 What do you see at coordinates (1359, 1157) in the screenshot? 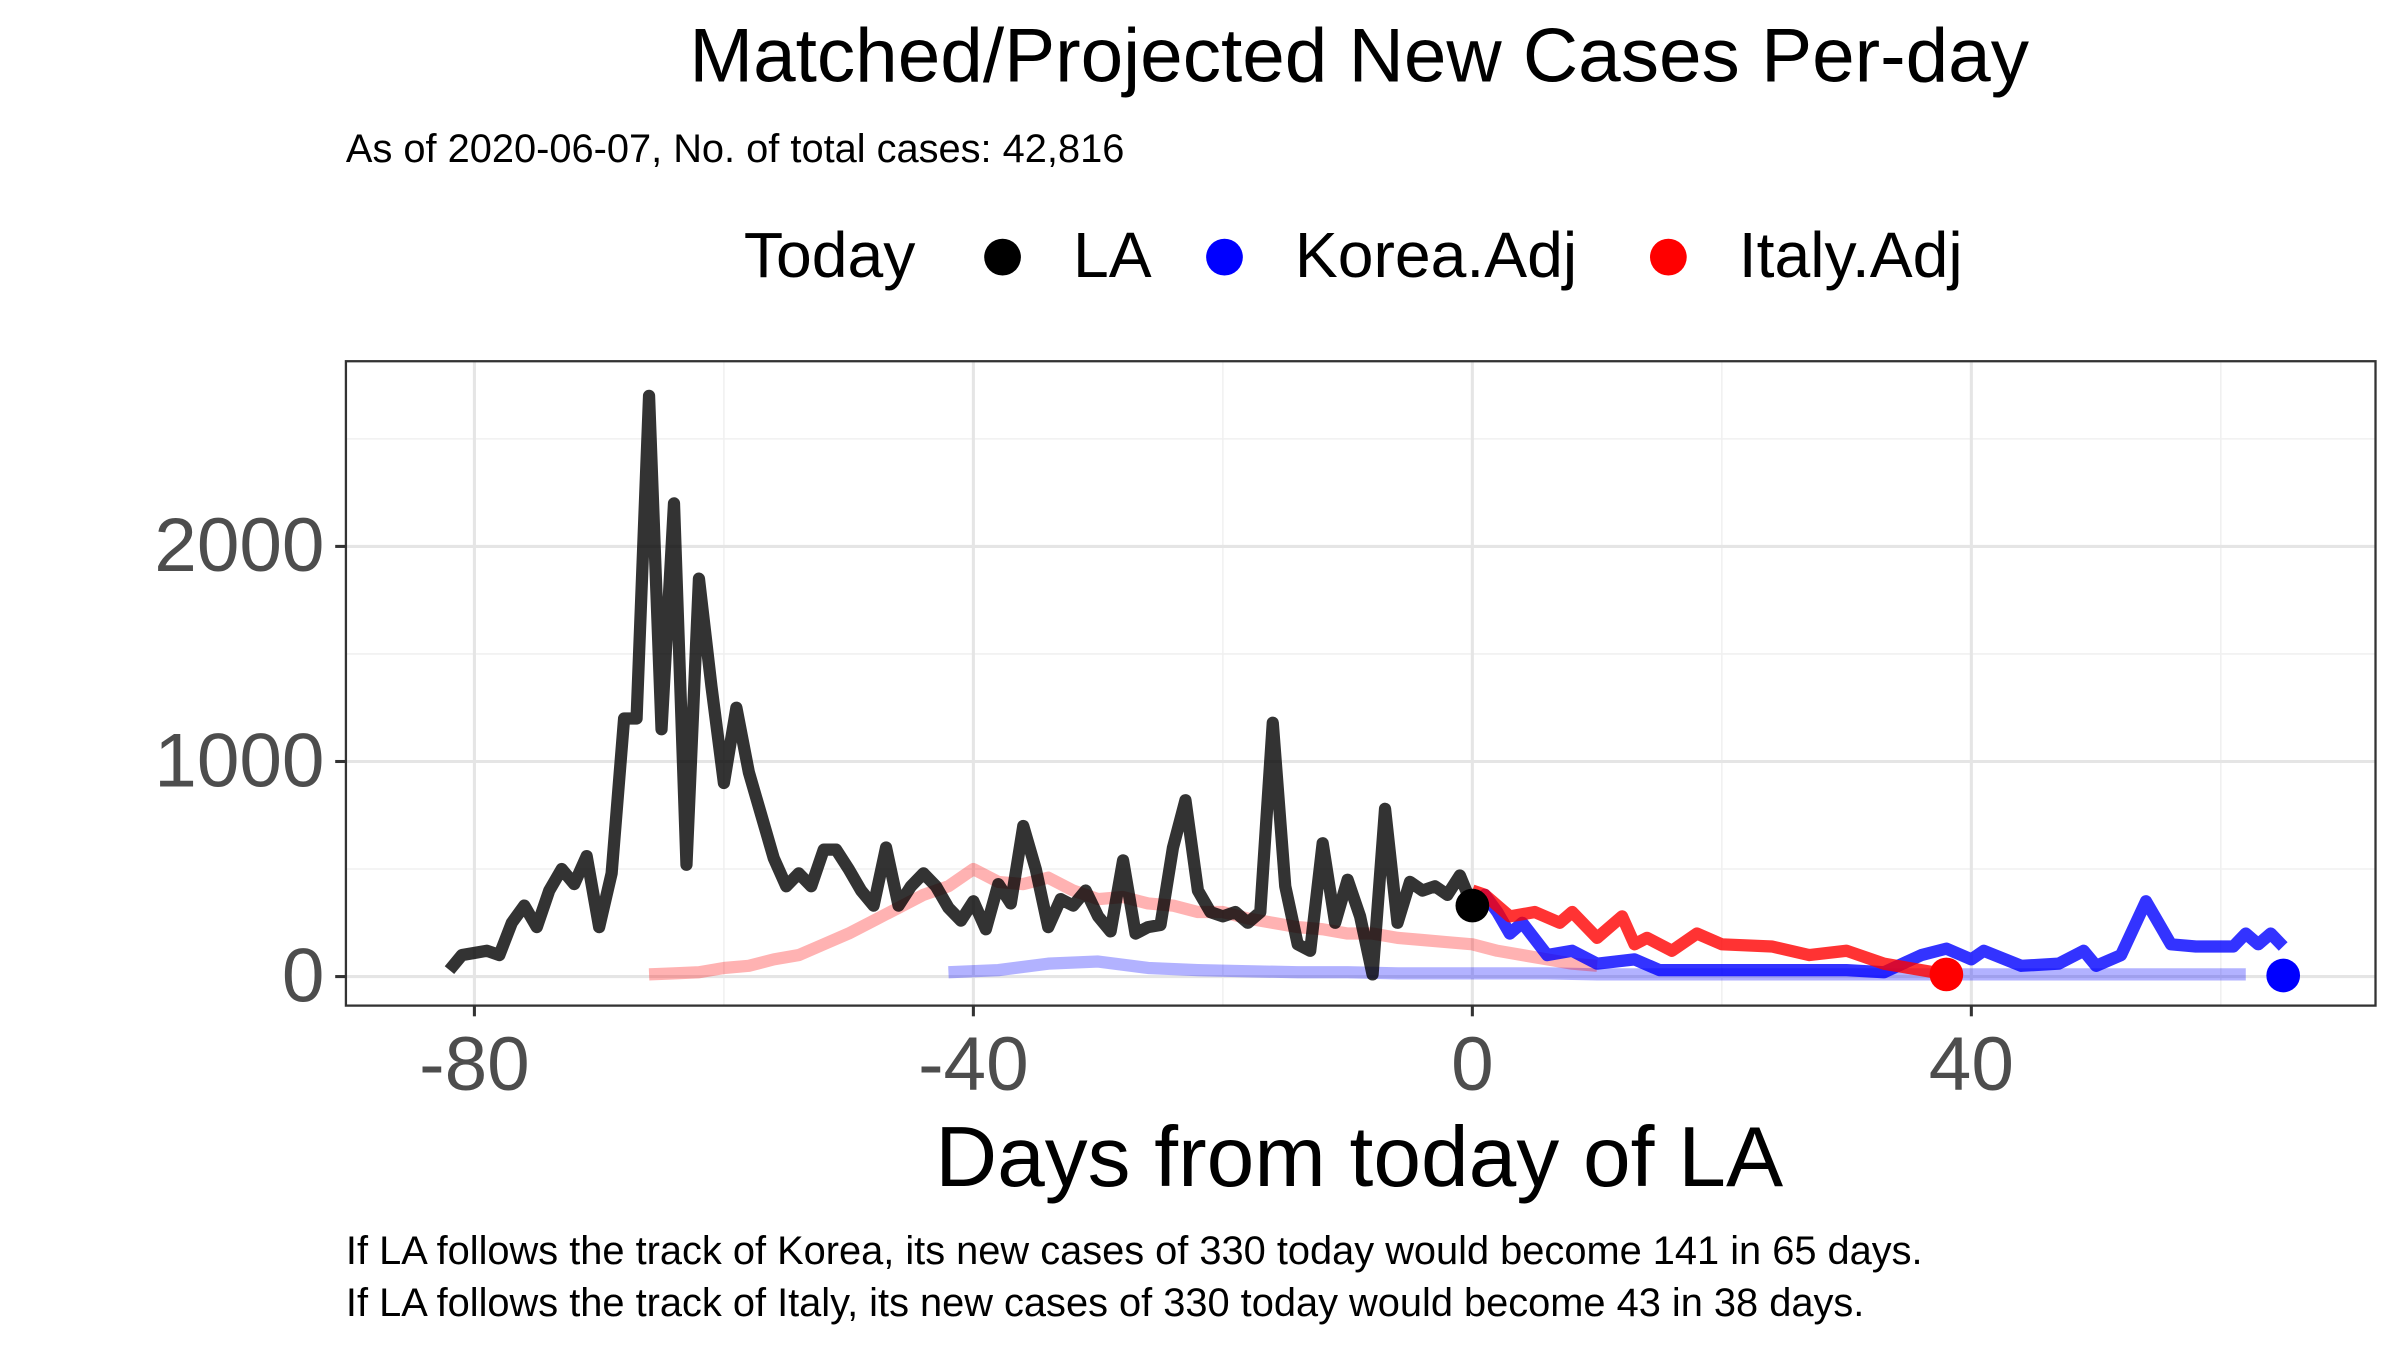
I see `x-axis-title: Days from today of LA` at bounding box center [1359, 1157].